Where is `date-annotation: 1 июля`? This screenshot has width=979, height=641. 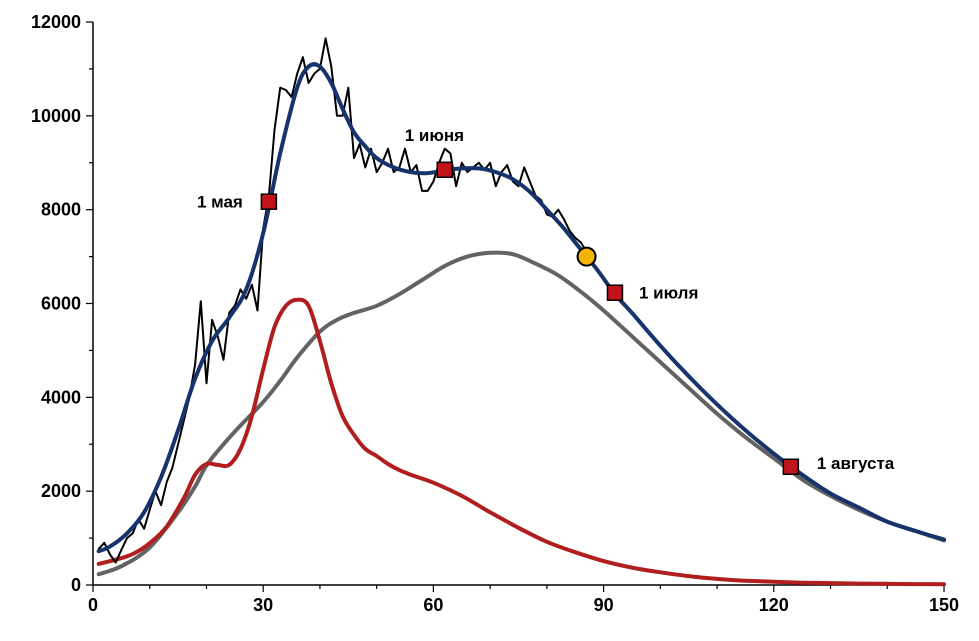
date-annotation: 1 июля is located at coordinates (668, 293).